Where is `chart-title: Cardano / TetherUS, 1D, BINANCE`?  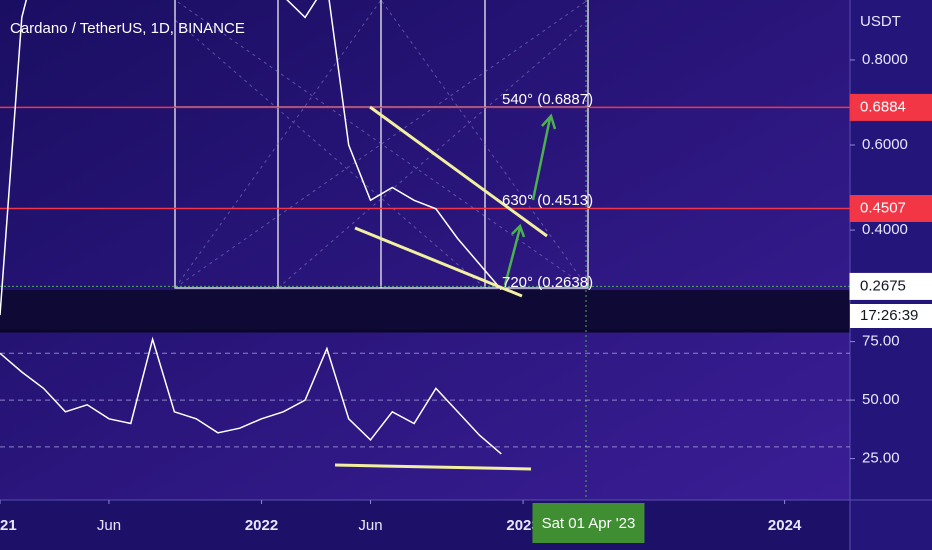
chart-title: Cardano / TetherUS, 1D, BINANCE is located at coordinates (127, 28).